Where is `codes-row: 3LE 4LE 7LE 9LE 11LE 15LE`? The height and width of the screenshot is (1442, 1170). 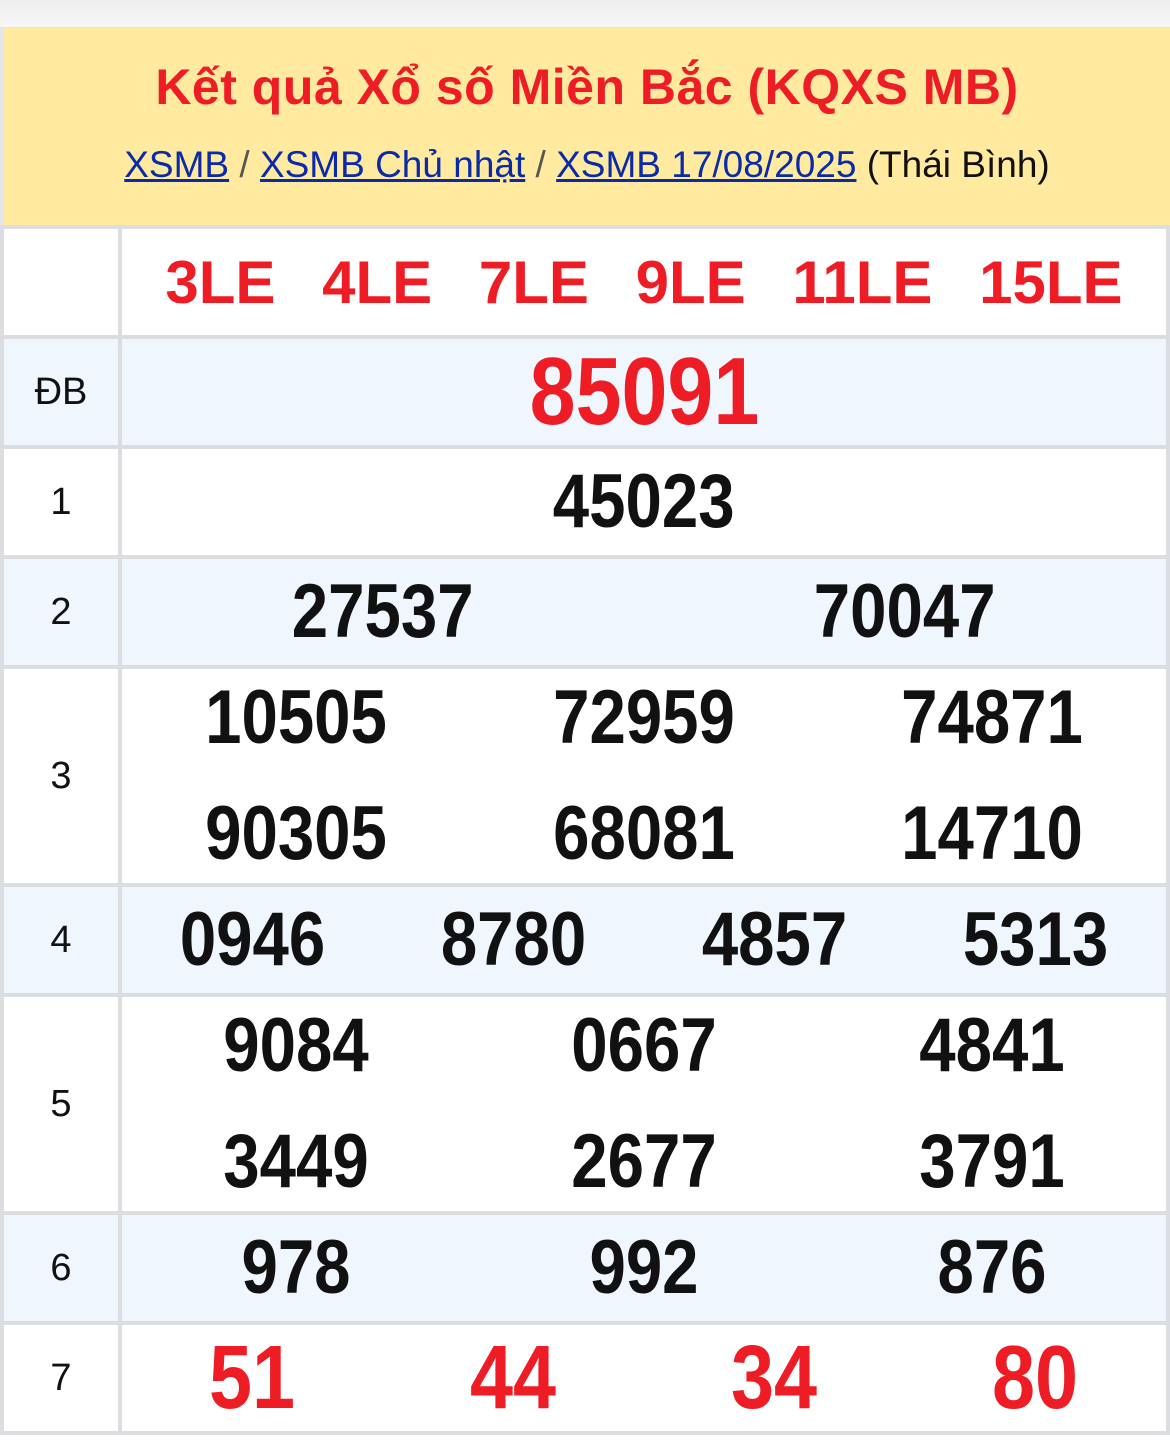
codes-row: 3LE 4LE 7LE 9LE 11LE 15LE is located at coordinates (585, 282).